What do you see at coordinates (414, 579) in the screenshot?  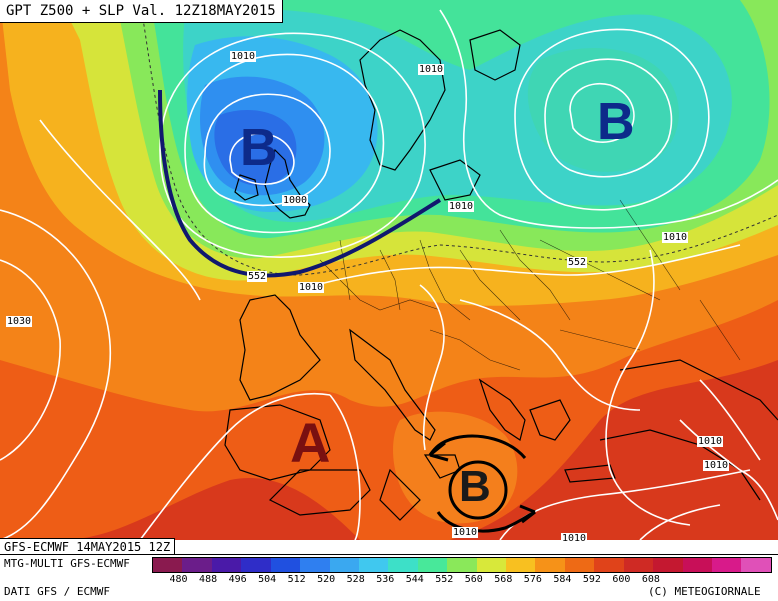 I see `color-scale-tick-label: 544` at bounding box center [414, 579].